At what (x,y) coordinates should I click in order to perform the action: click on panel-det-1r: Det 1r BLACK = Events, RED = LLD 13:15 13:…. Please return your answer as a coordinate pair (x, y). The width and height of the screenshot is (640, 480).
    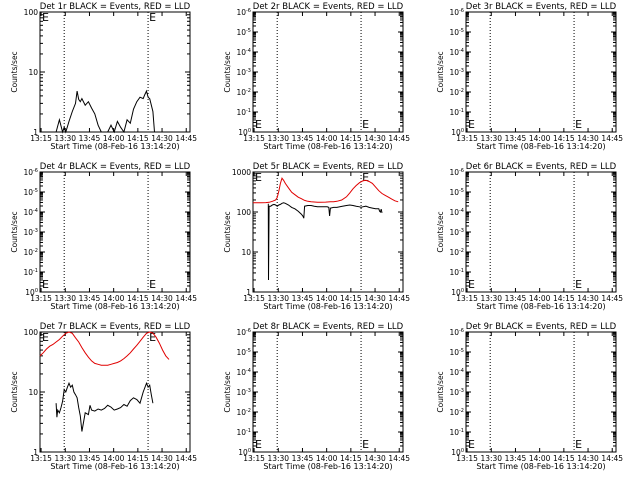
    Looking at the image, I should click on (103, 76).